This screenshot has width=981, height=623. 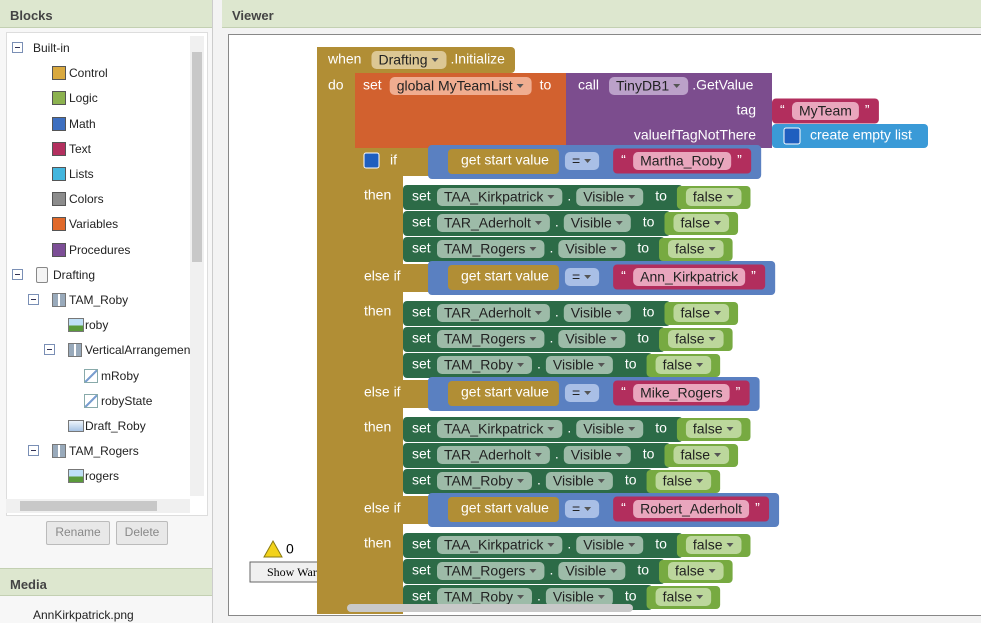 I want to click on minus, so click(x=33, y=299).